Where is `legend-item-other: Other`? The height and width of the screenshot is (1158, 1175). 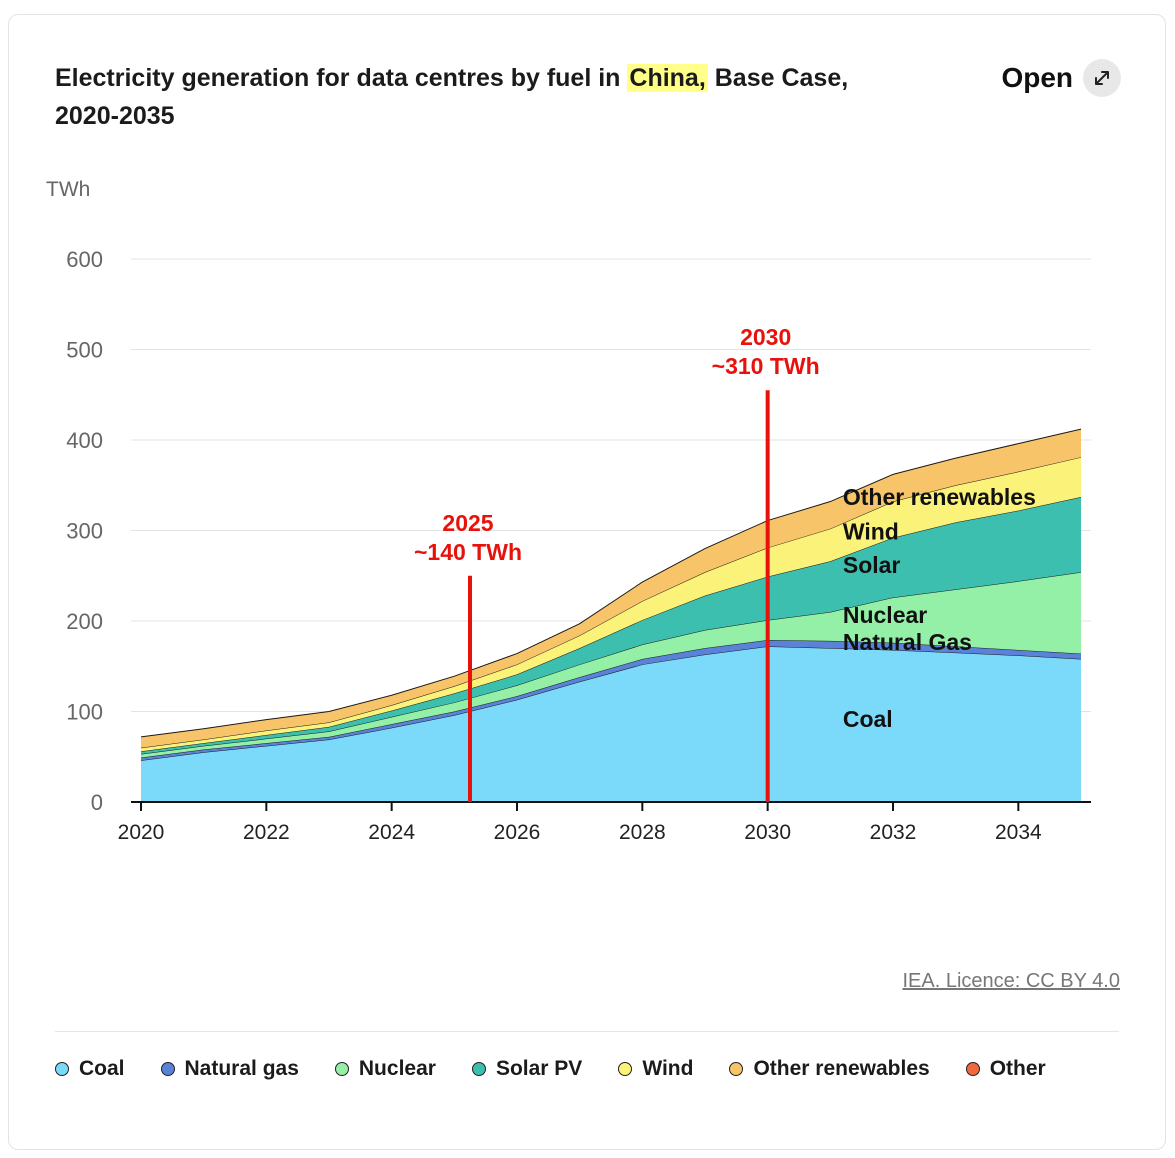
legend-item-other: Other is located at coordinates (1005, 1069).